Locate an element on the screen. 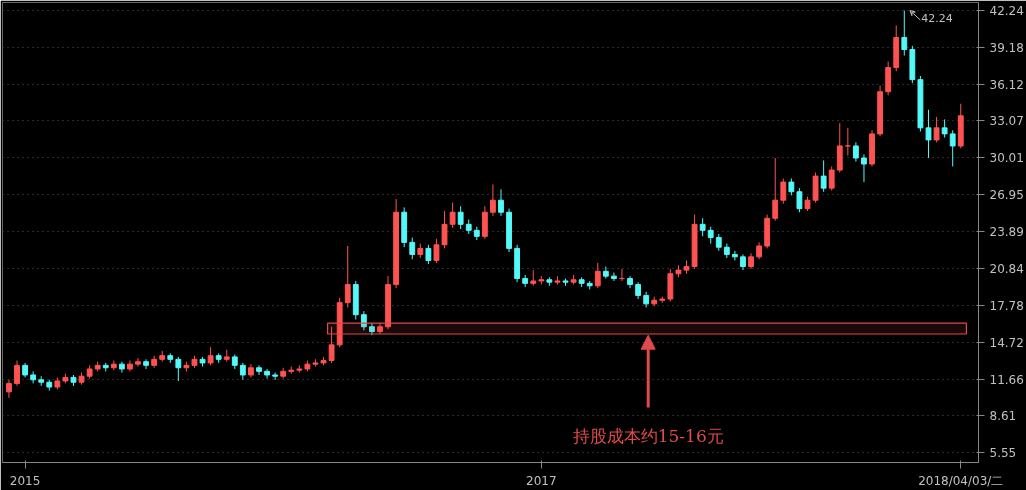 Image resolution: width=1026 pixels, height=490 pixels. y-tick-label: 33.07 is located at coordinates (1006, 121).